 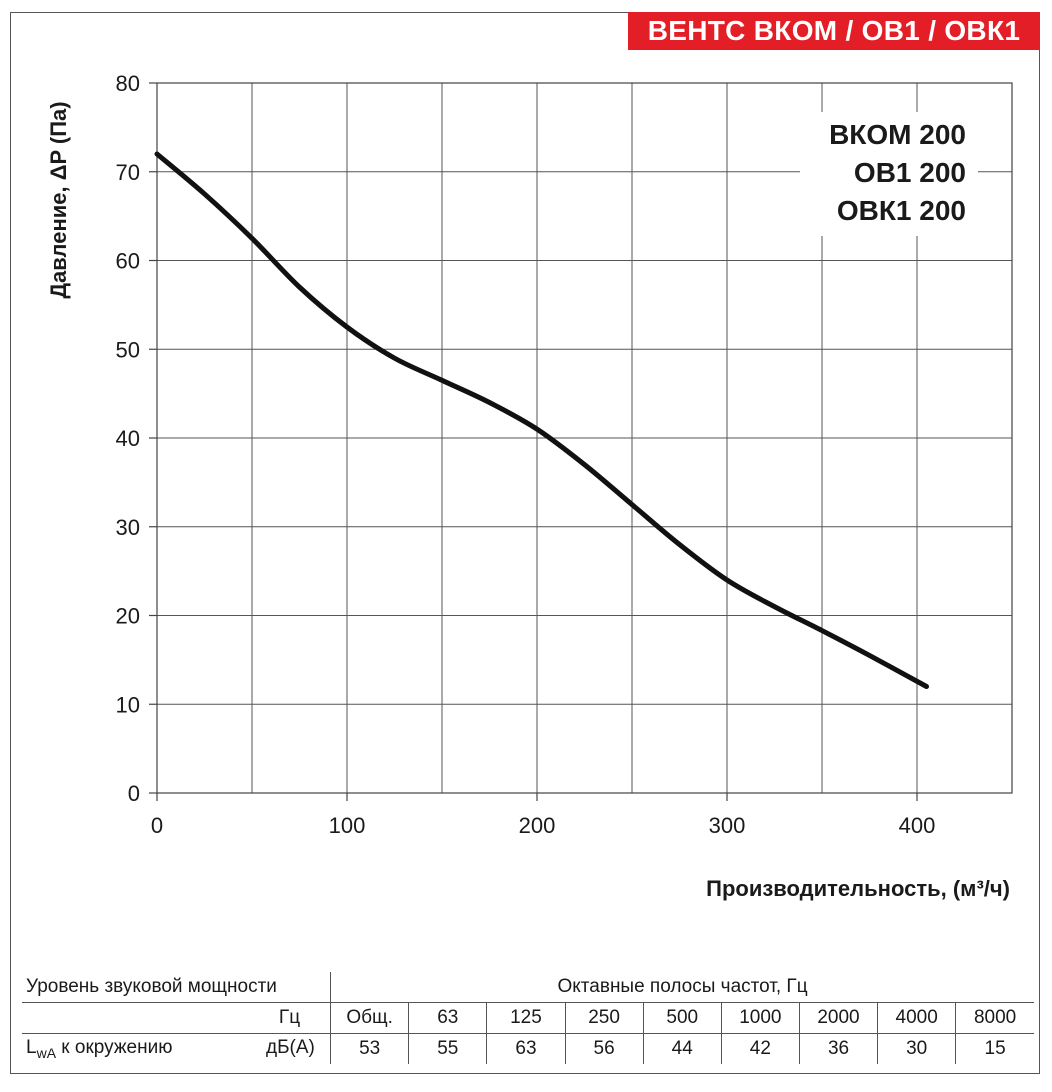 I want to click on y-tick-label: 10, so click(x=128, y=704).